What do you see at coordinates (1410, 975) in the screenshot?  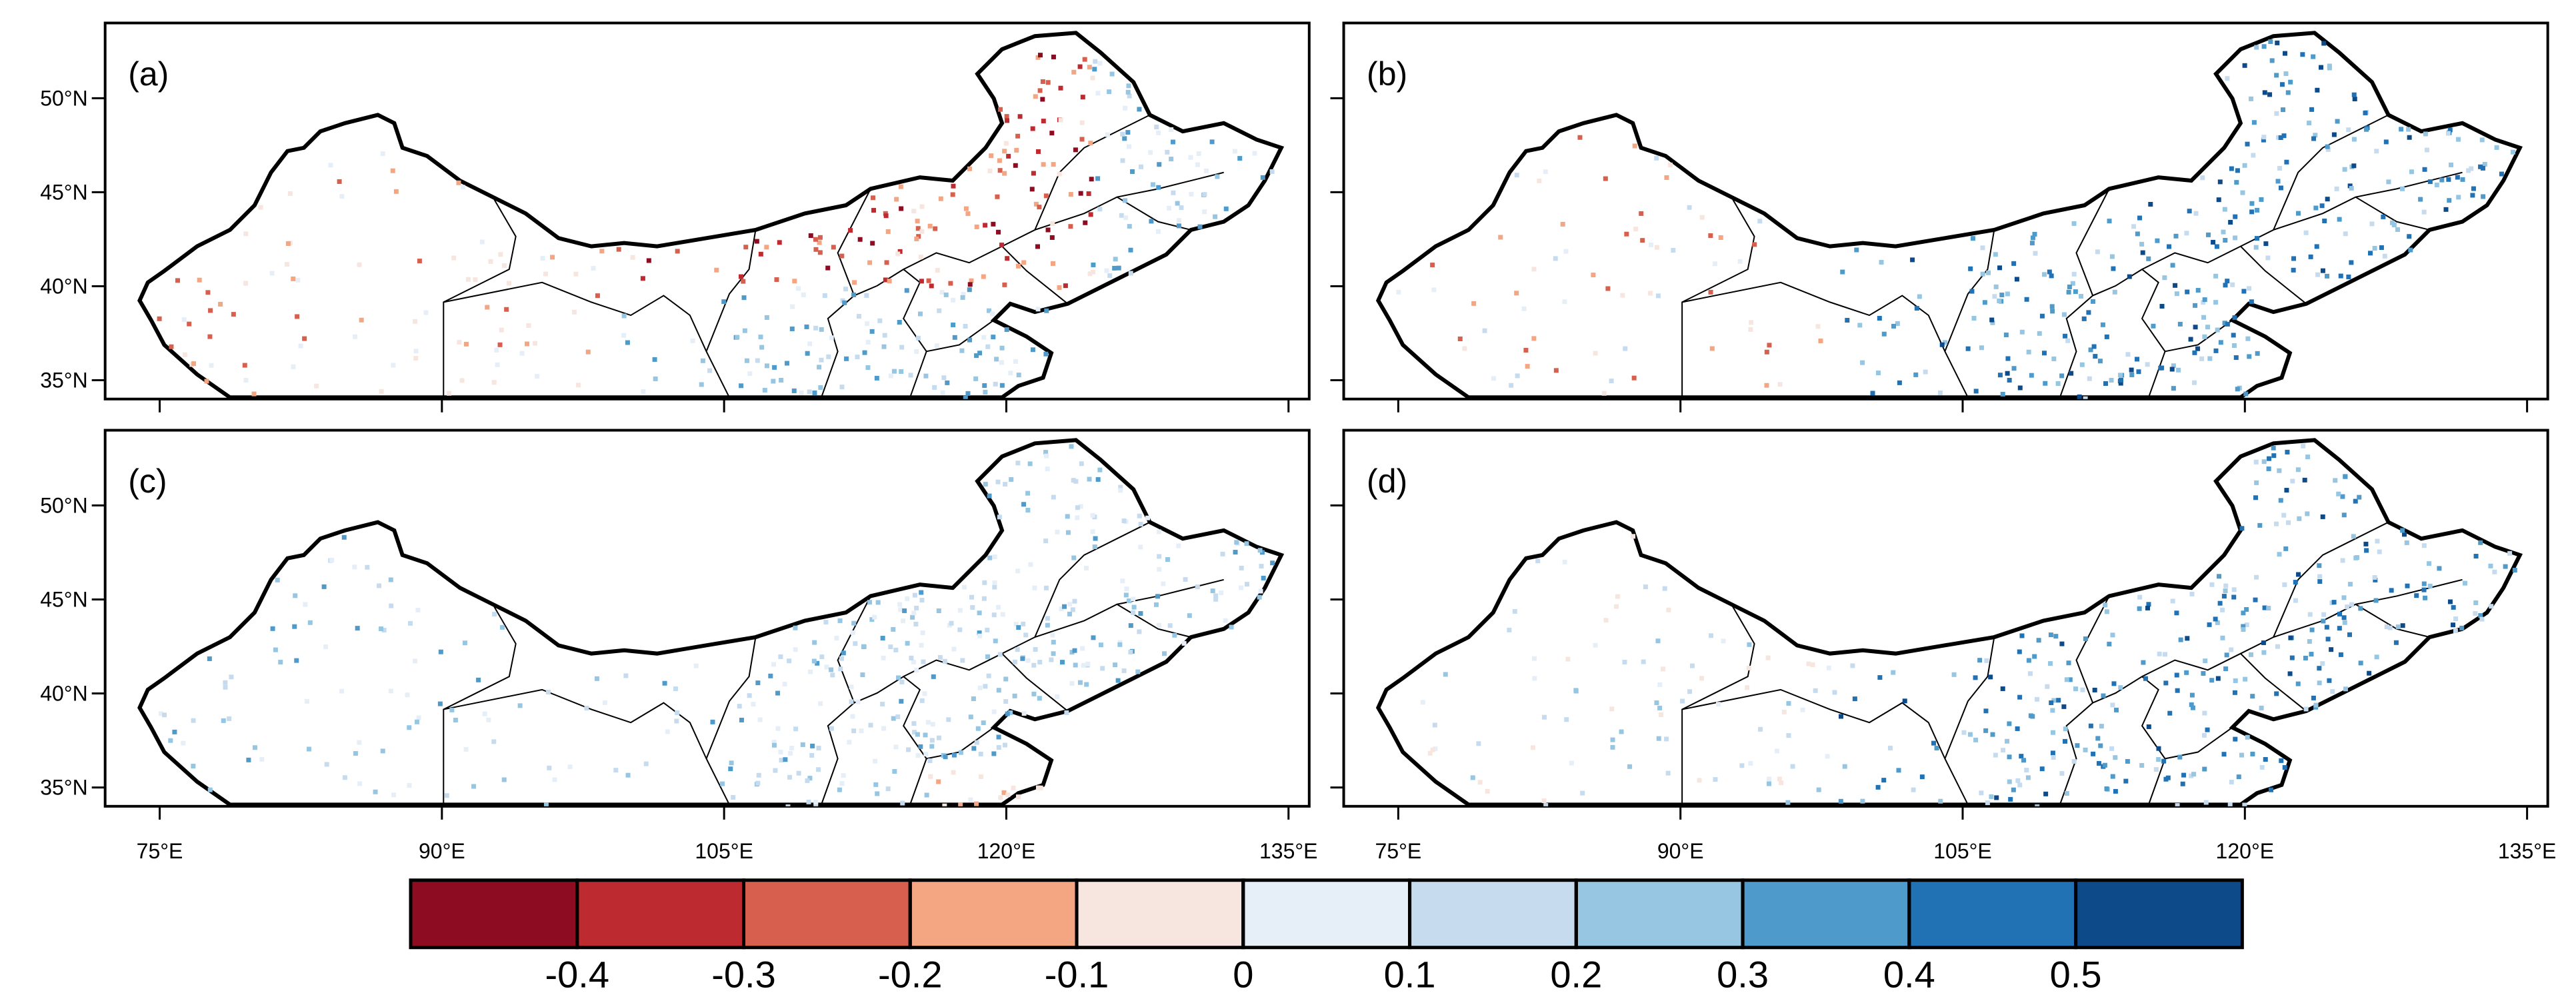 I see `colorbar-tick-label: 0.1` at bounding box center [1410, 975].